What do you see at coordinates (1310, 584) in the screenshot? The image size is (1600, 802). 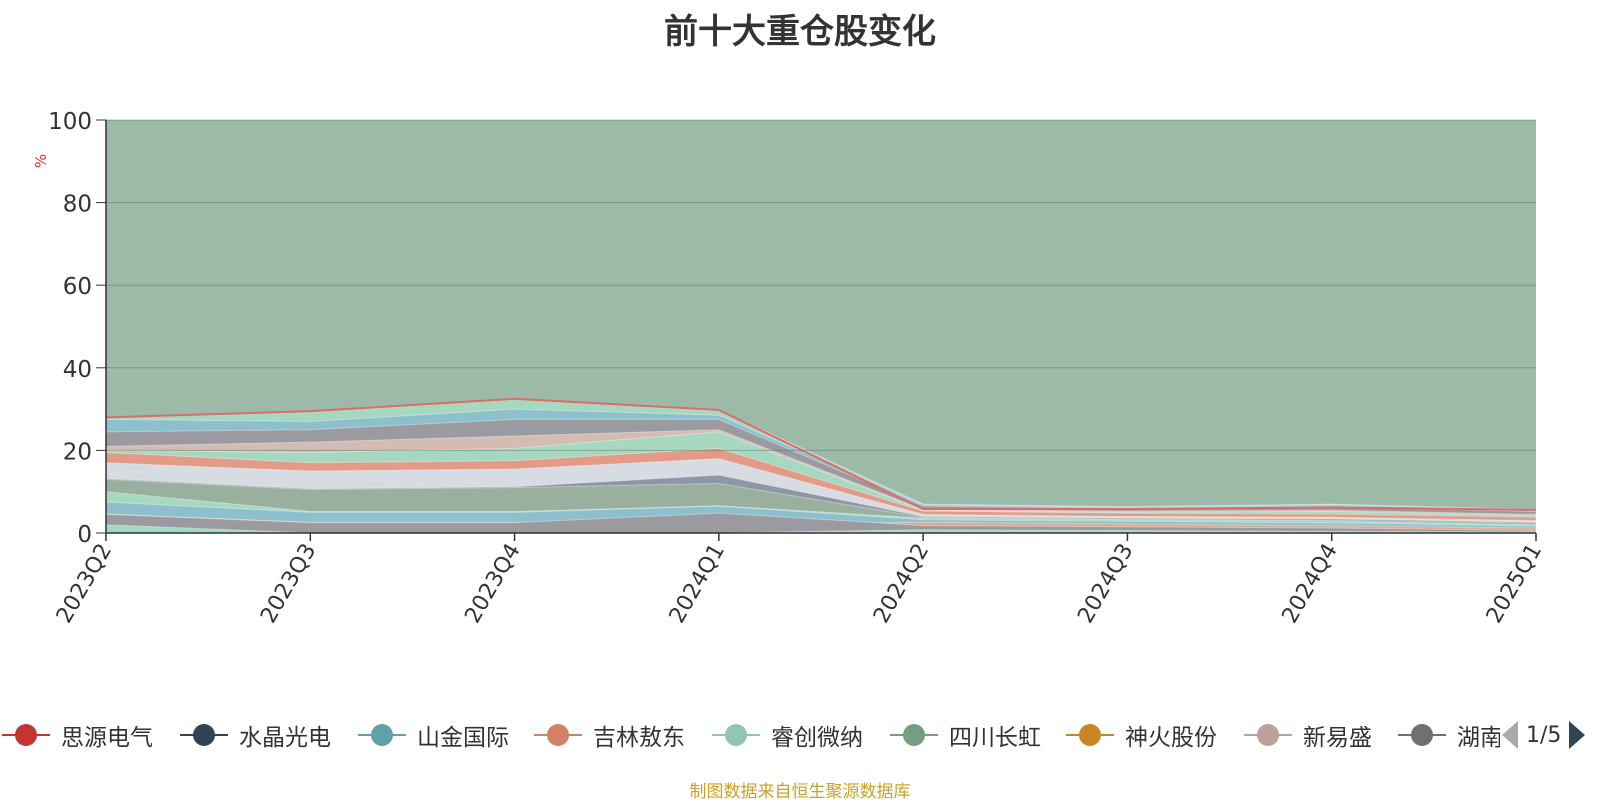 I see `x-tick-label: 2024Q4` at bounding box center [1310, 584].